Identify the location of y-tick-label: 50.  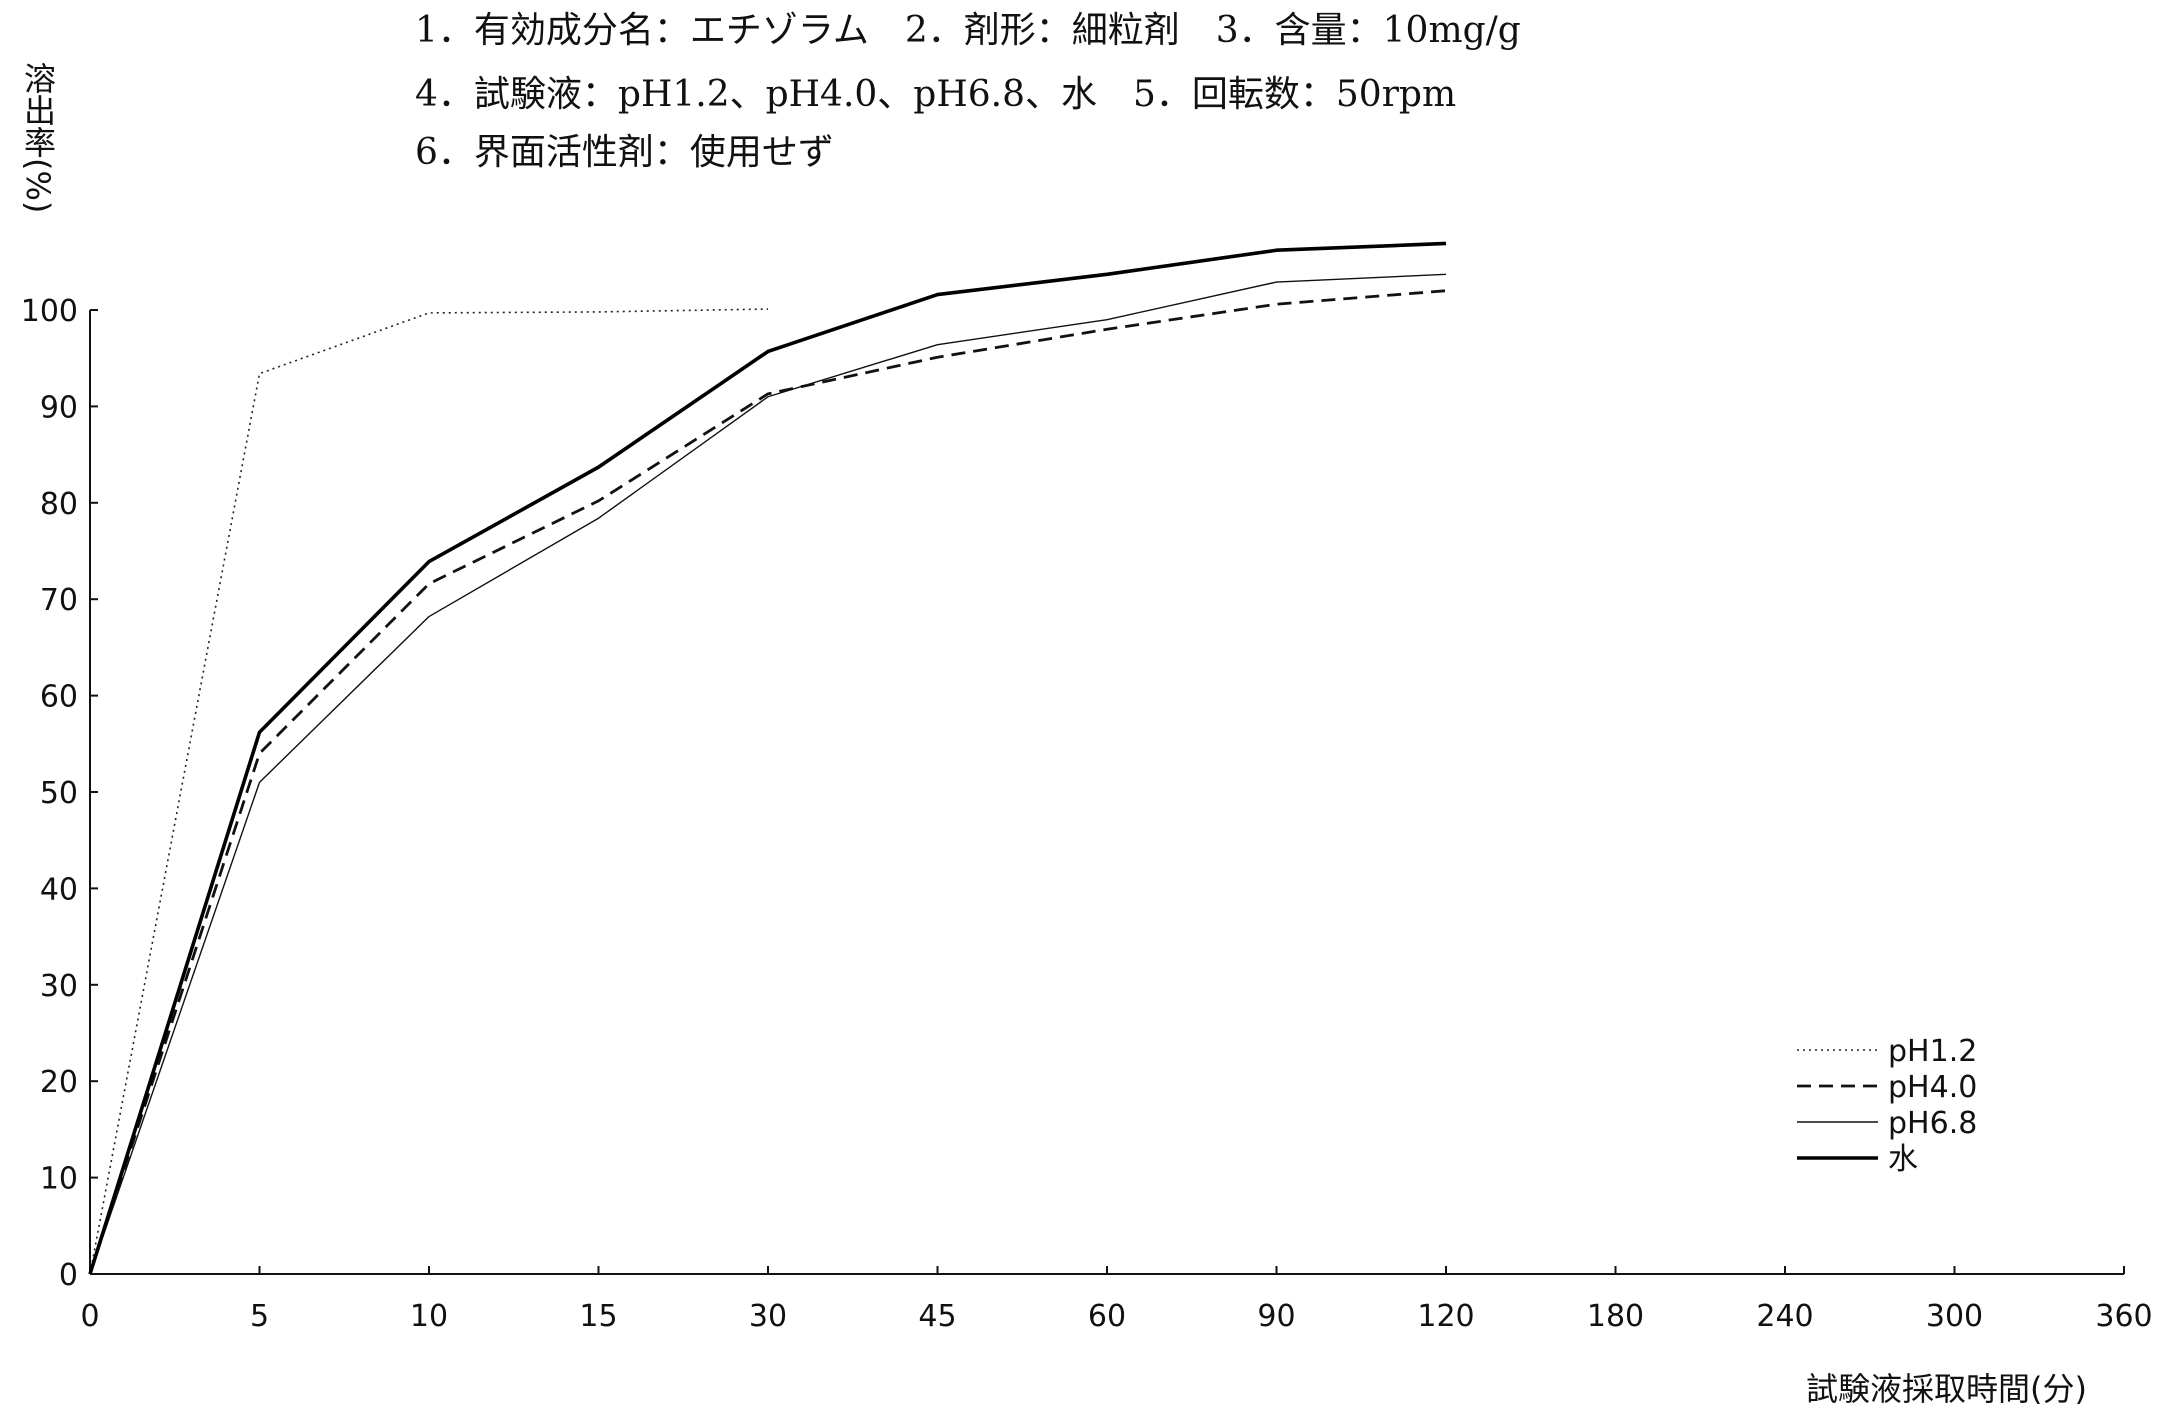
(59, 793).